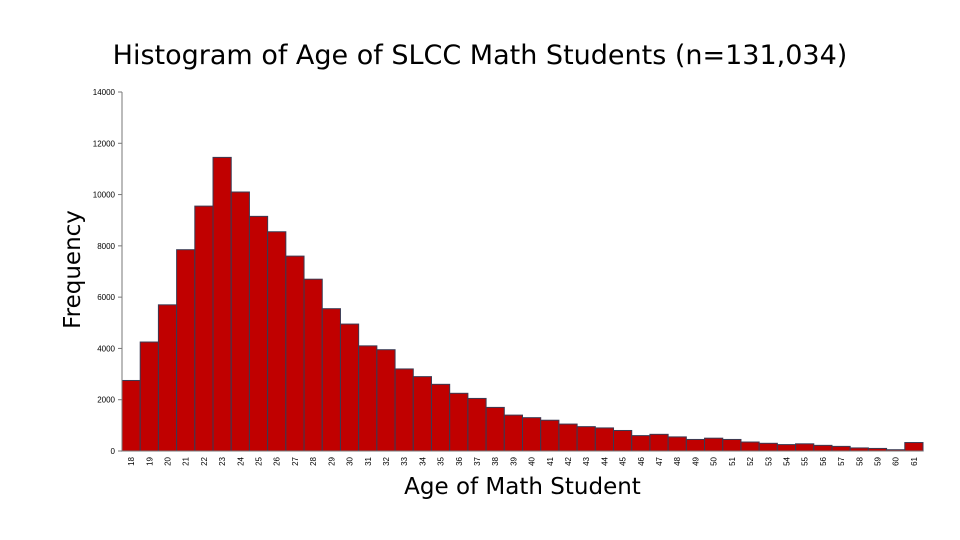  What do you see at coordinates (186, 460) in the screenshot?
I see `x-tick-label: 21` at bounding box center [186, 460].